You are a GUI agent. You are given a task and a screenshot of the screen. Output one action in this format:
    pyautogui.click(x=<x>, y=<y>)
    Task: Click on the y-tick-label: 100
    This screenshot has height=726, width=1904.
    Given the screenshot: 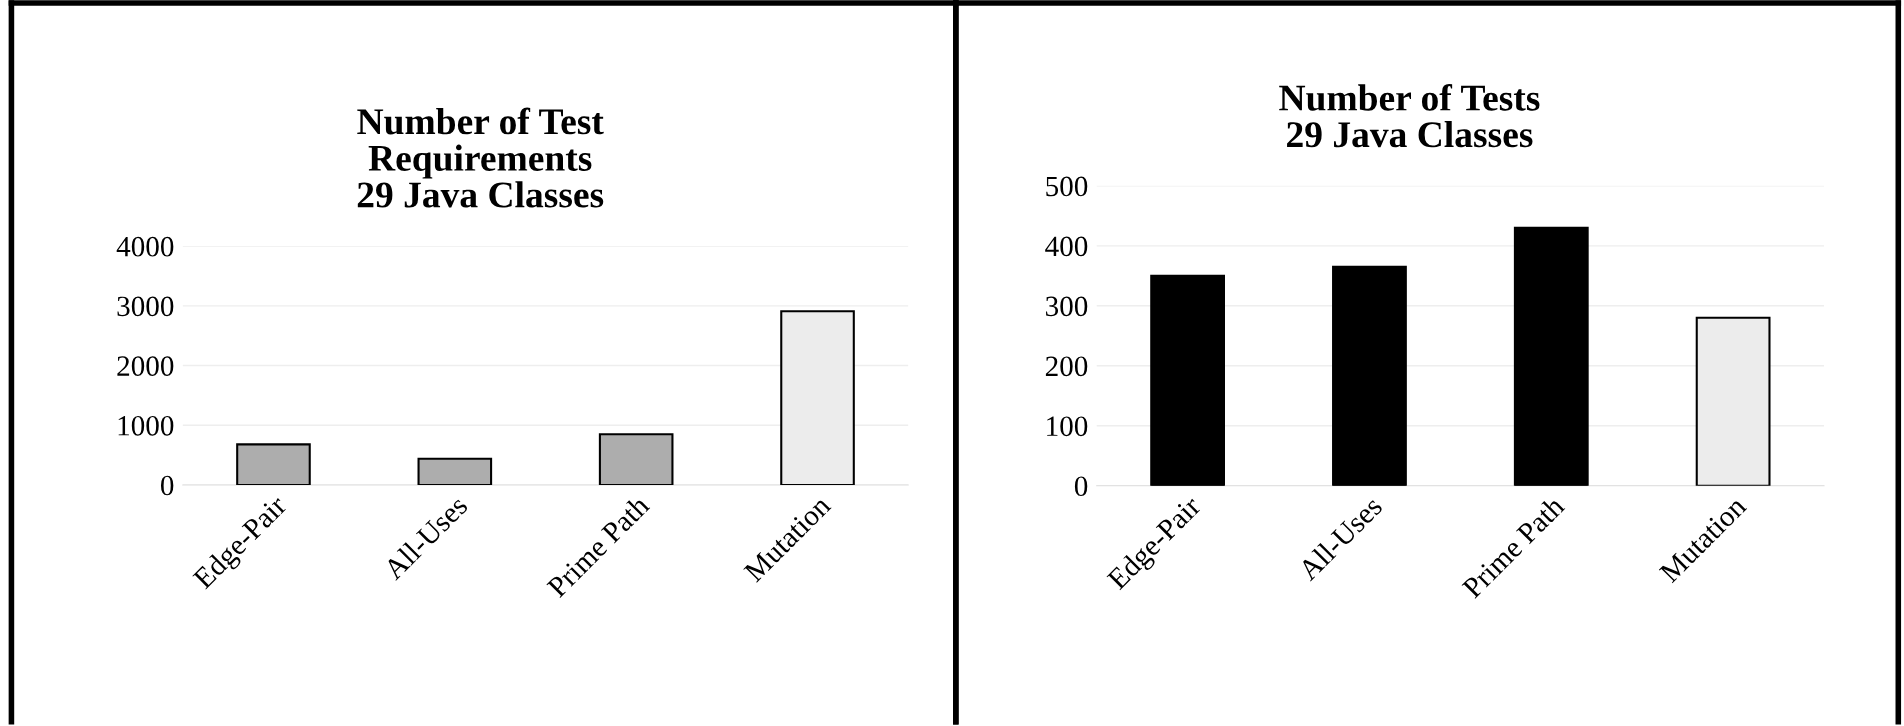 What is the action you would take?
    pyautogui.click(x=1067, y=426)
    